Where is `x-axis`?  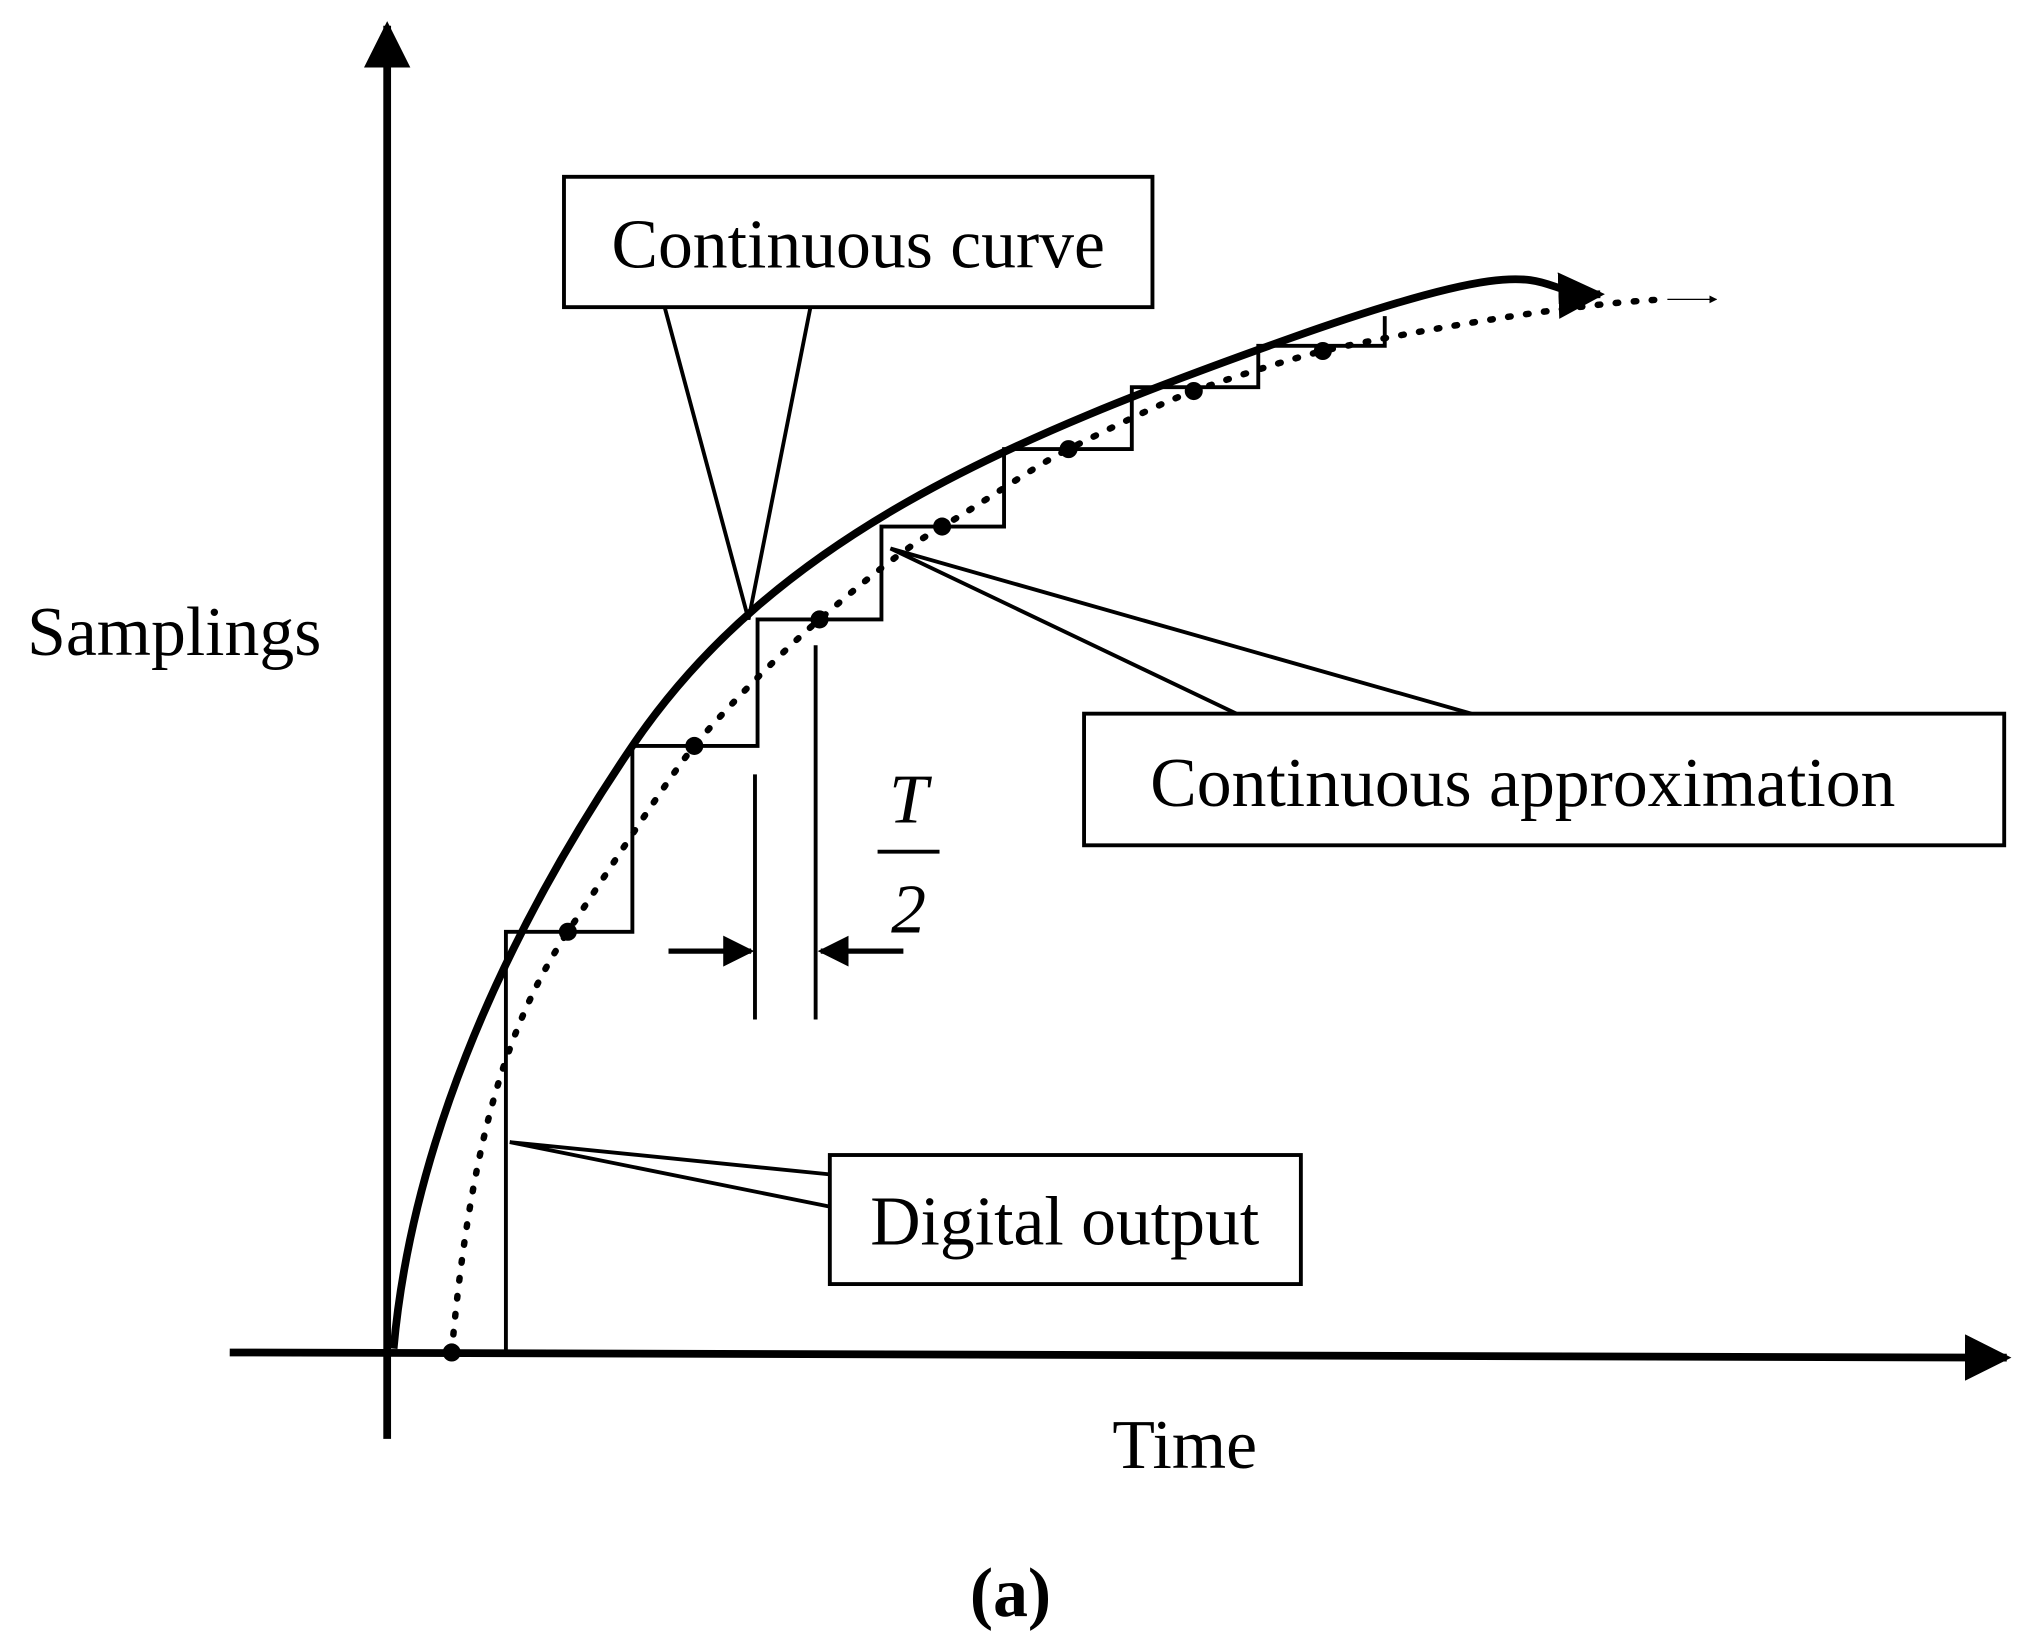
x-axis is located at coordinates (1120, 1357).